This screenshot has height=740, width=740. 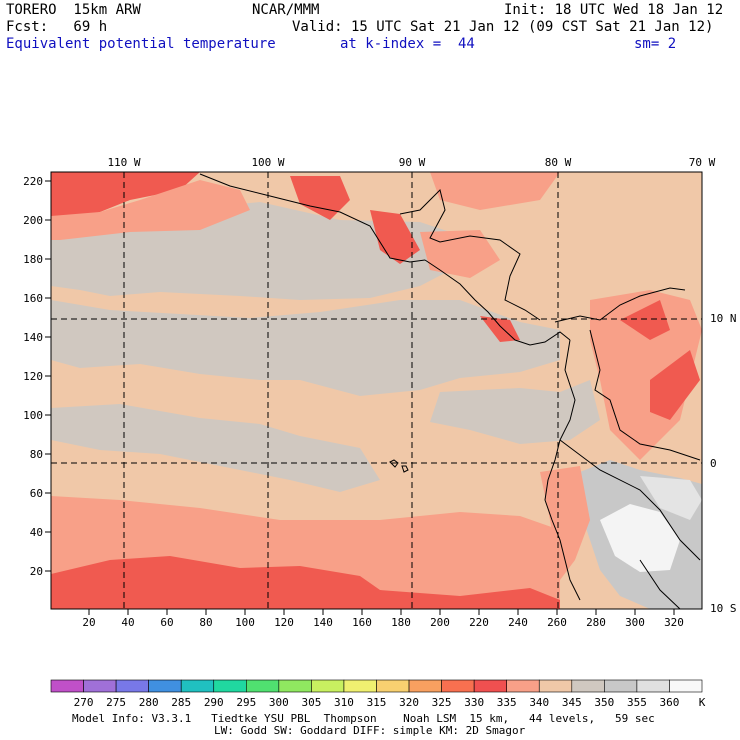 What do you see at coordinates (33, 259) in the screenshot?
I see `y-tick-label: 180` at bounding box center [33, 259].